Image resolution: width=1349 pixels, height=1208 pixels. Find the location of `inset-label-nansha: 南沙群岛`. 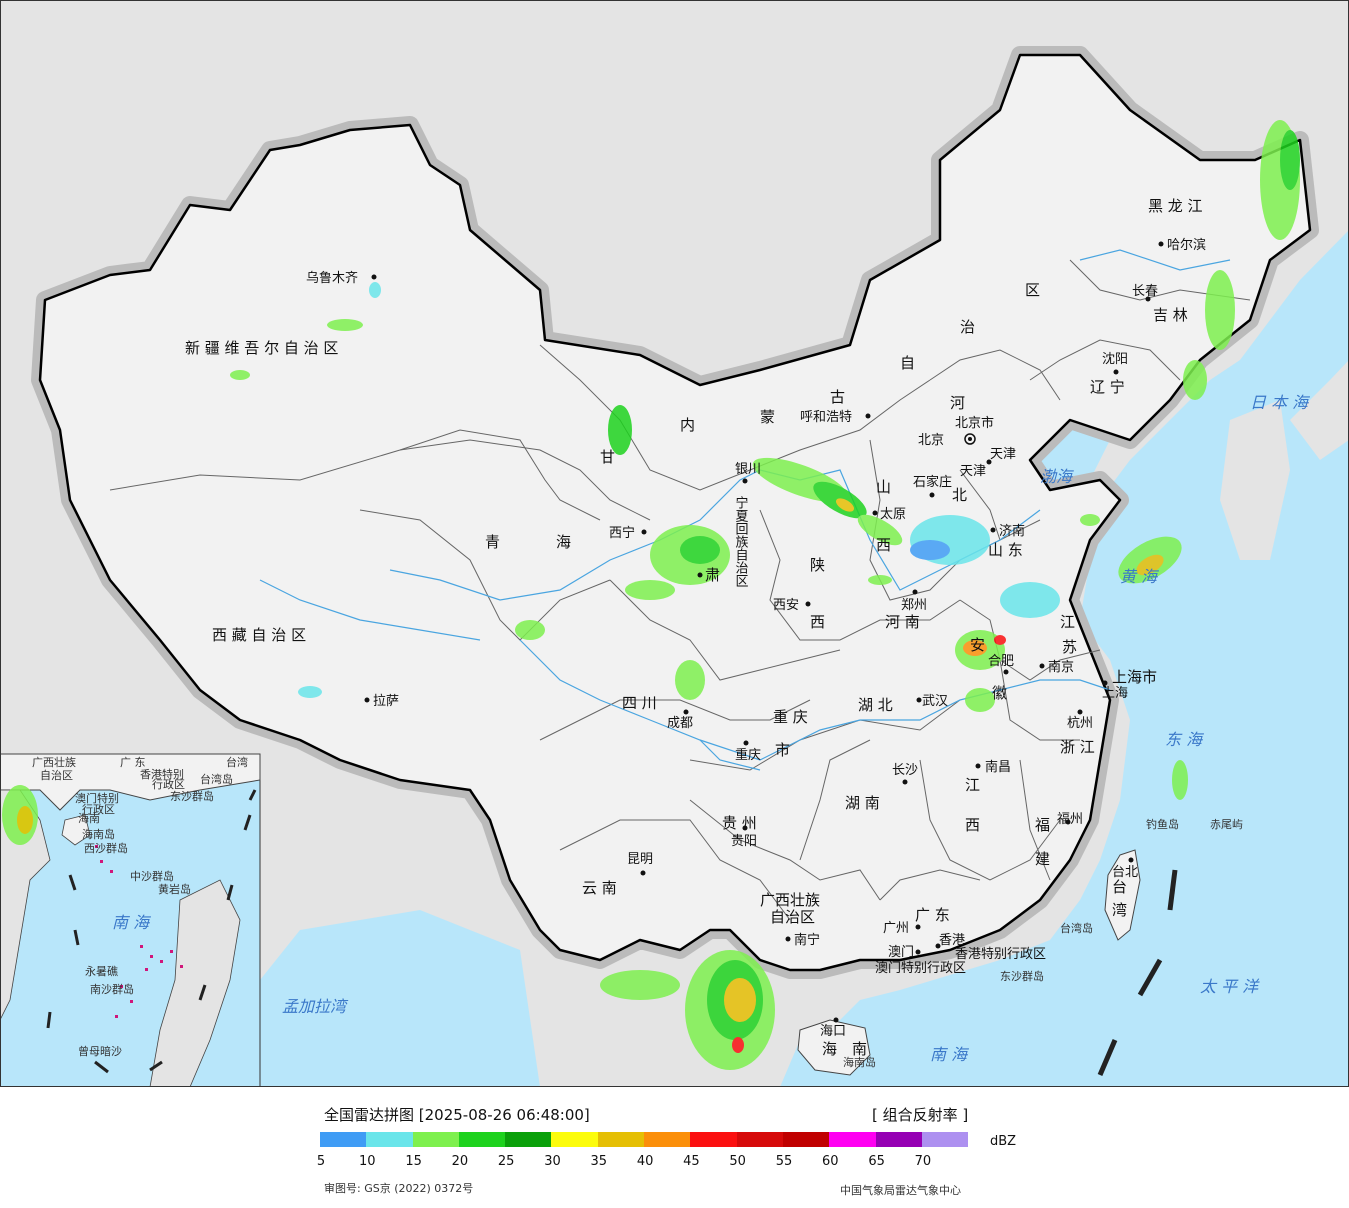

inset-label-nansha: 南沙群岛 is located at coordinates (112, 989).